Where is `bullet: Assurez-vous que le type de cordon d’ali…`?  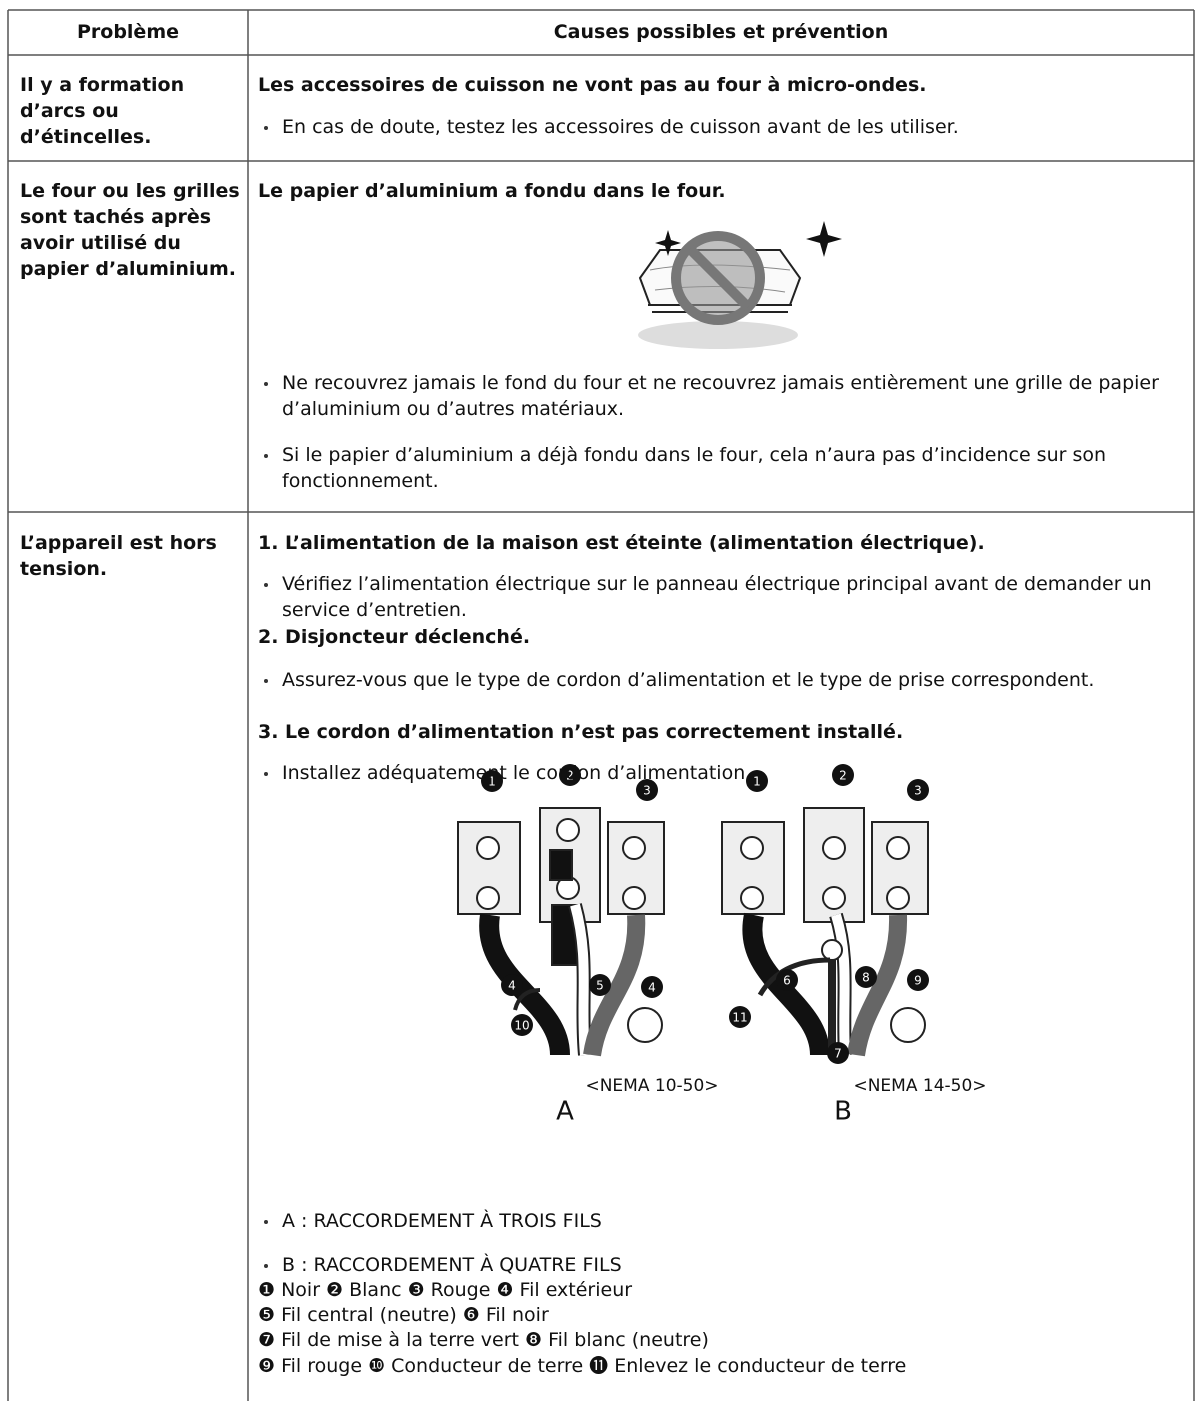 bullet: Assurez-vous que le type de cordon d’ali… is located at coordinates (715, 680).